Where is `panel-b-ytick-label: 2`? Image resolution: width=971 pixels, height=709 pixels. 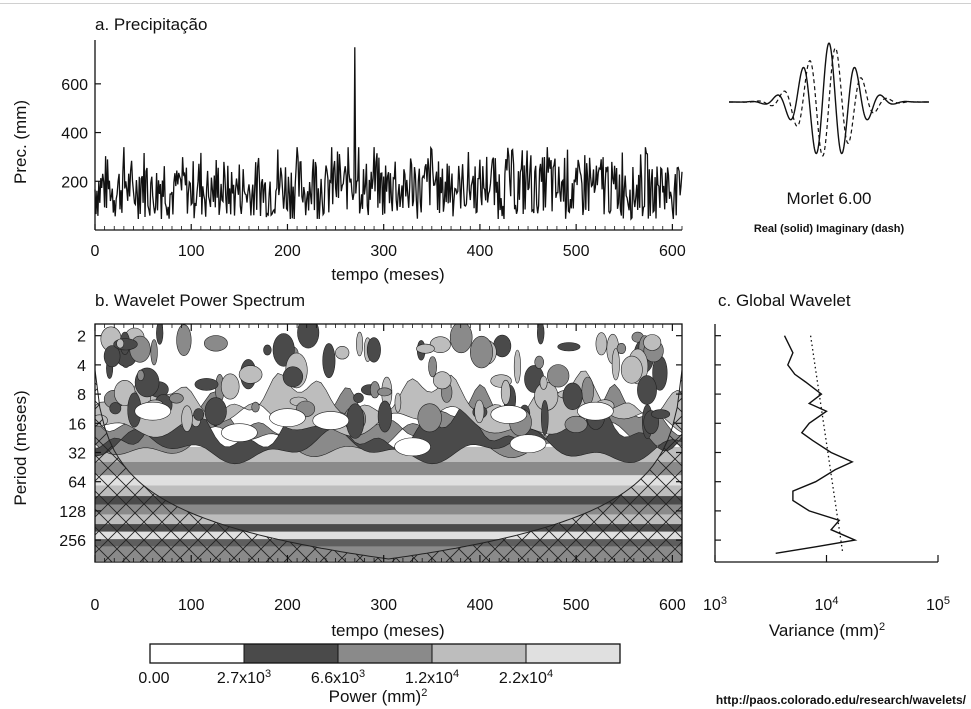 panel-b-ytick-label: 2 is located at coordinates (81, 337).